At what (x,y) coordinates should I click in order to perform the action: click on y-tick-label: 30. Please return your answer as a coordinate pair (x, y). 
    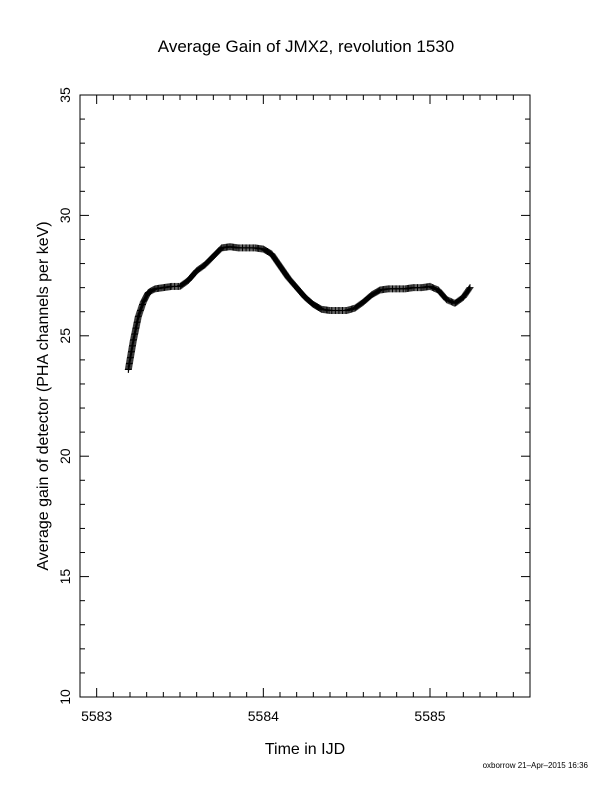
    Looking at the image, I should click on (65, 215).